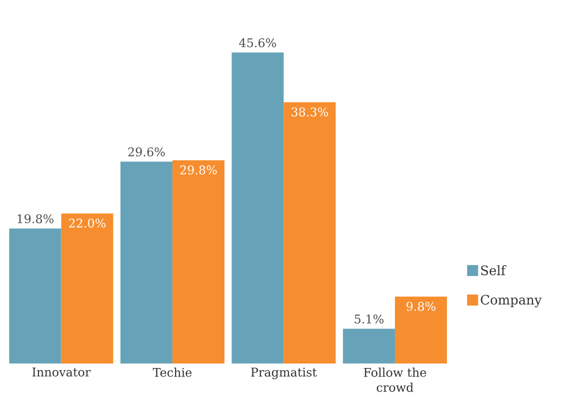 The width and height of the screenshot is (586, 401). I want to click on x-tick-label: Techie, so click(172, 372).